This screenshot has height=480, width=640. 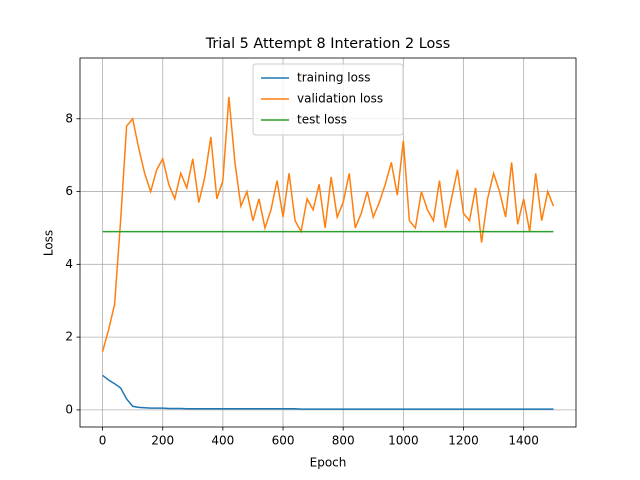 I want to click on y-tick-label: 8, so click(x=69, y=118).